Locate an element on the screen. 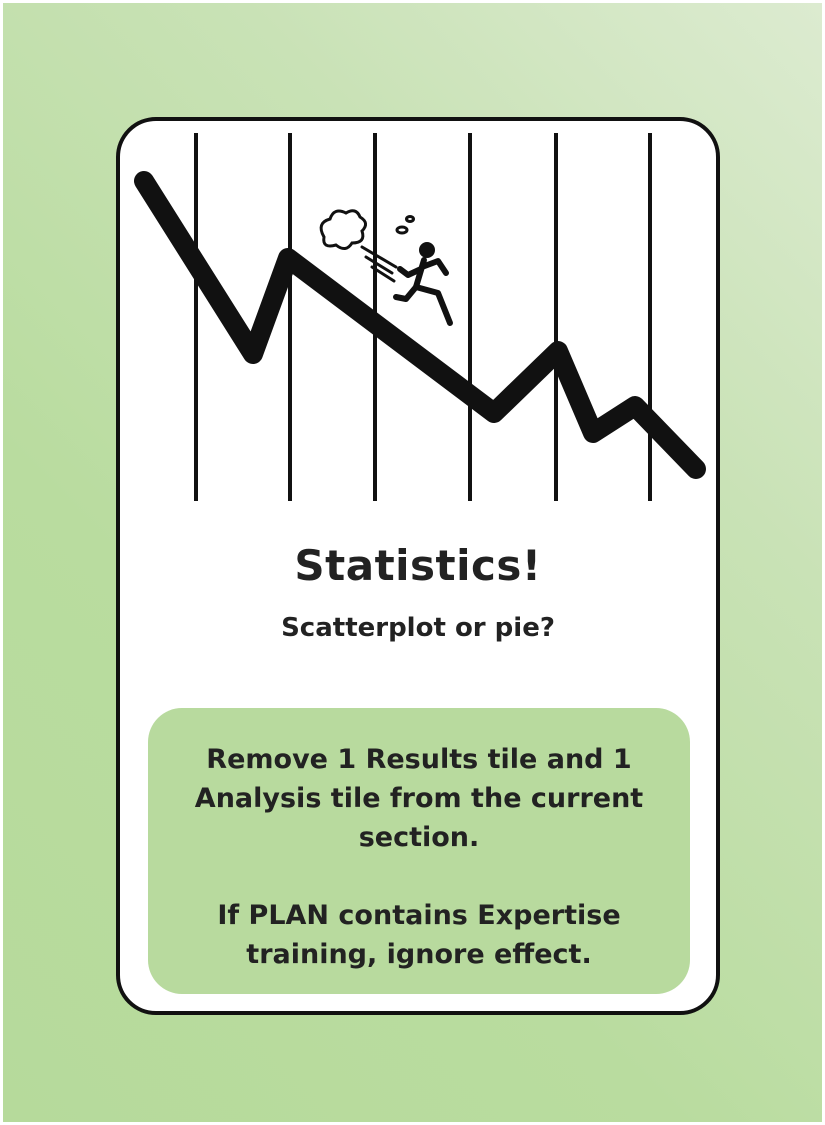 This screenshot has width=825, height=1125. card-title: Statistics! is located at coordinates (418, 565).